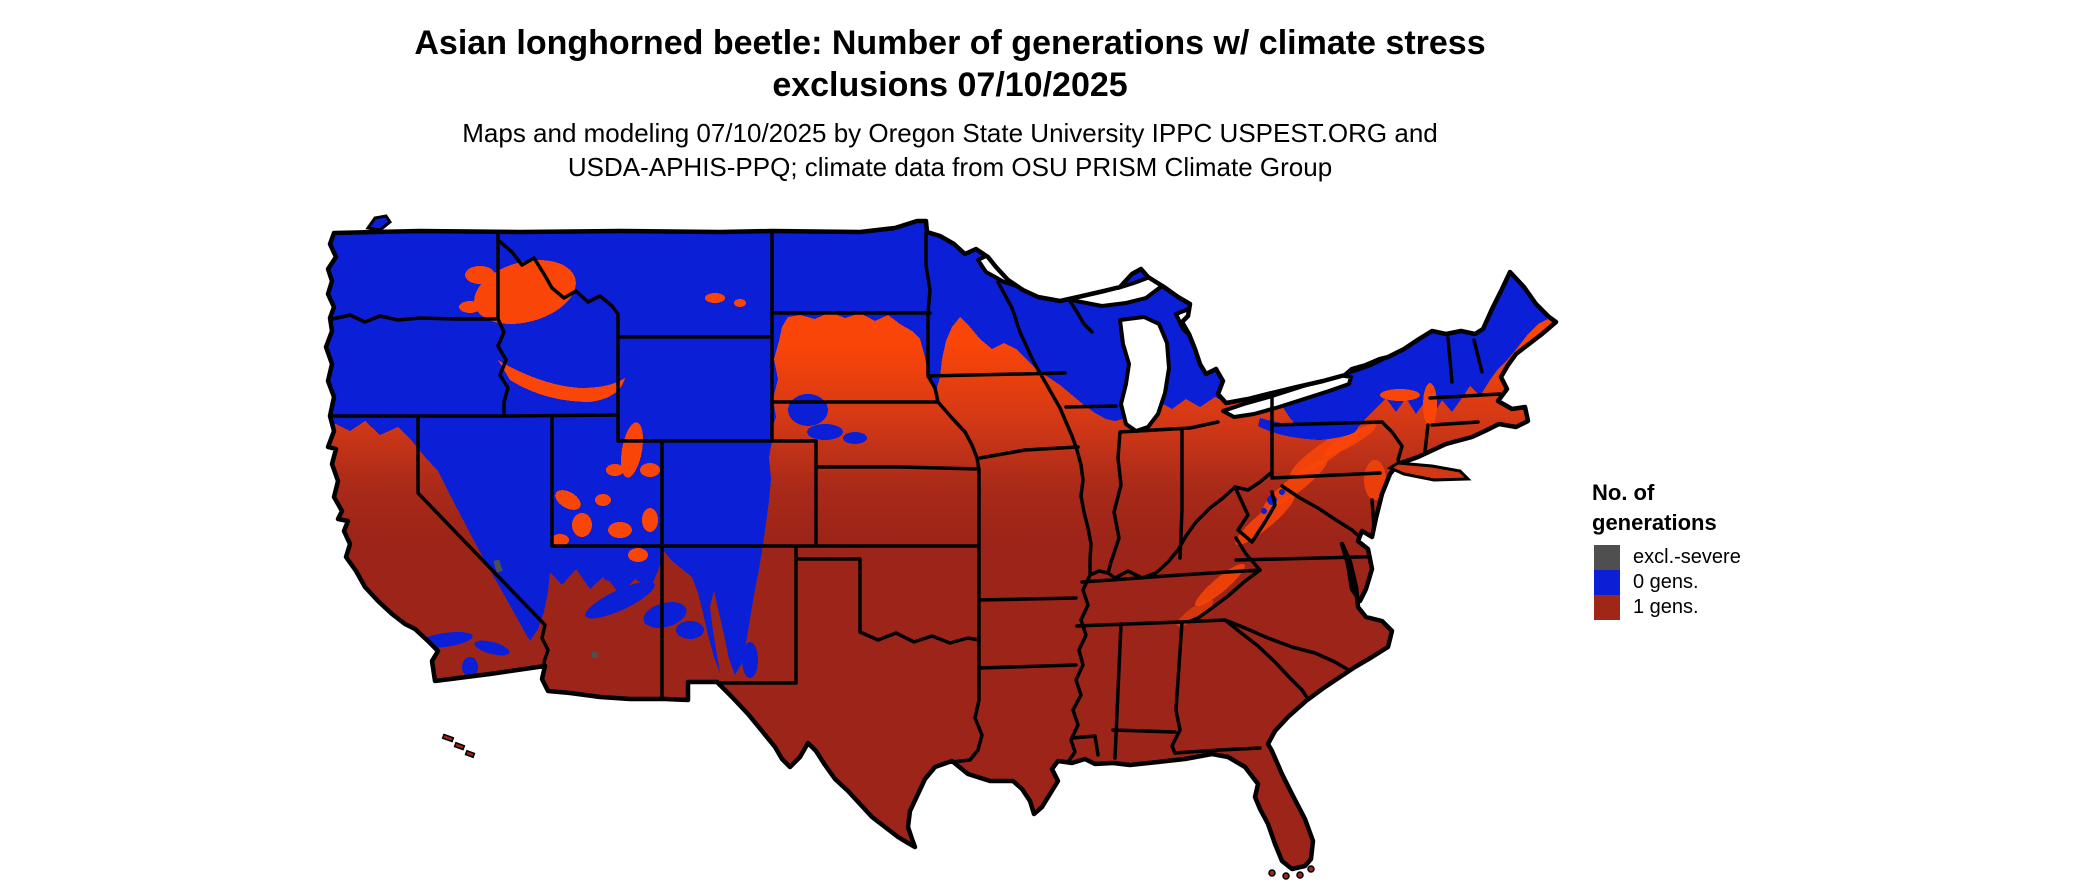 The height and width of the screenshot is (892, 2100). I want to click on legend-label-0-gens: 0 gens., so click(1666, 582).